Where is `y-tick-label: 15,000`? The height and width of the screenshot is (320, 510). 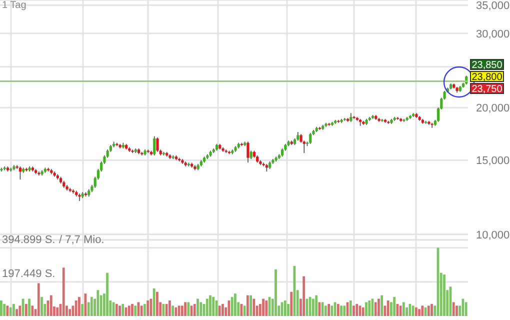
y-tick-label: 15,000 is located at coordinates (493, 161).